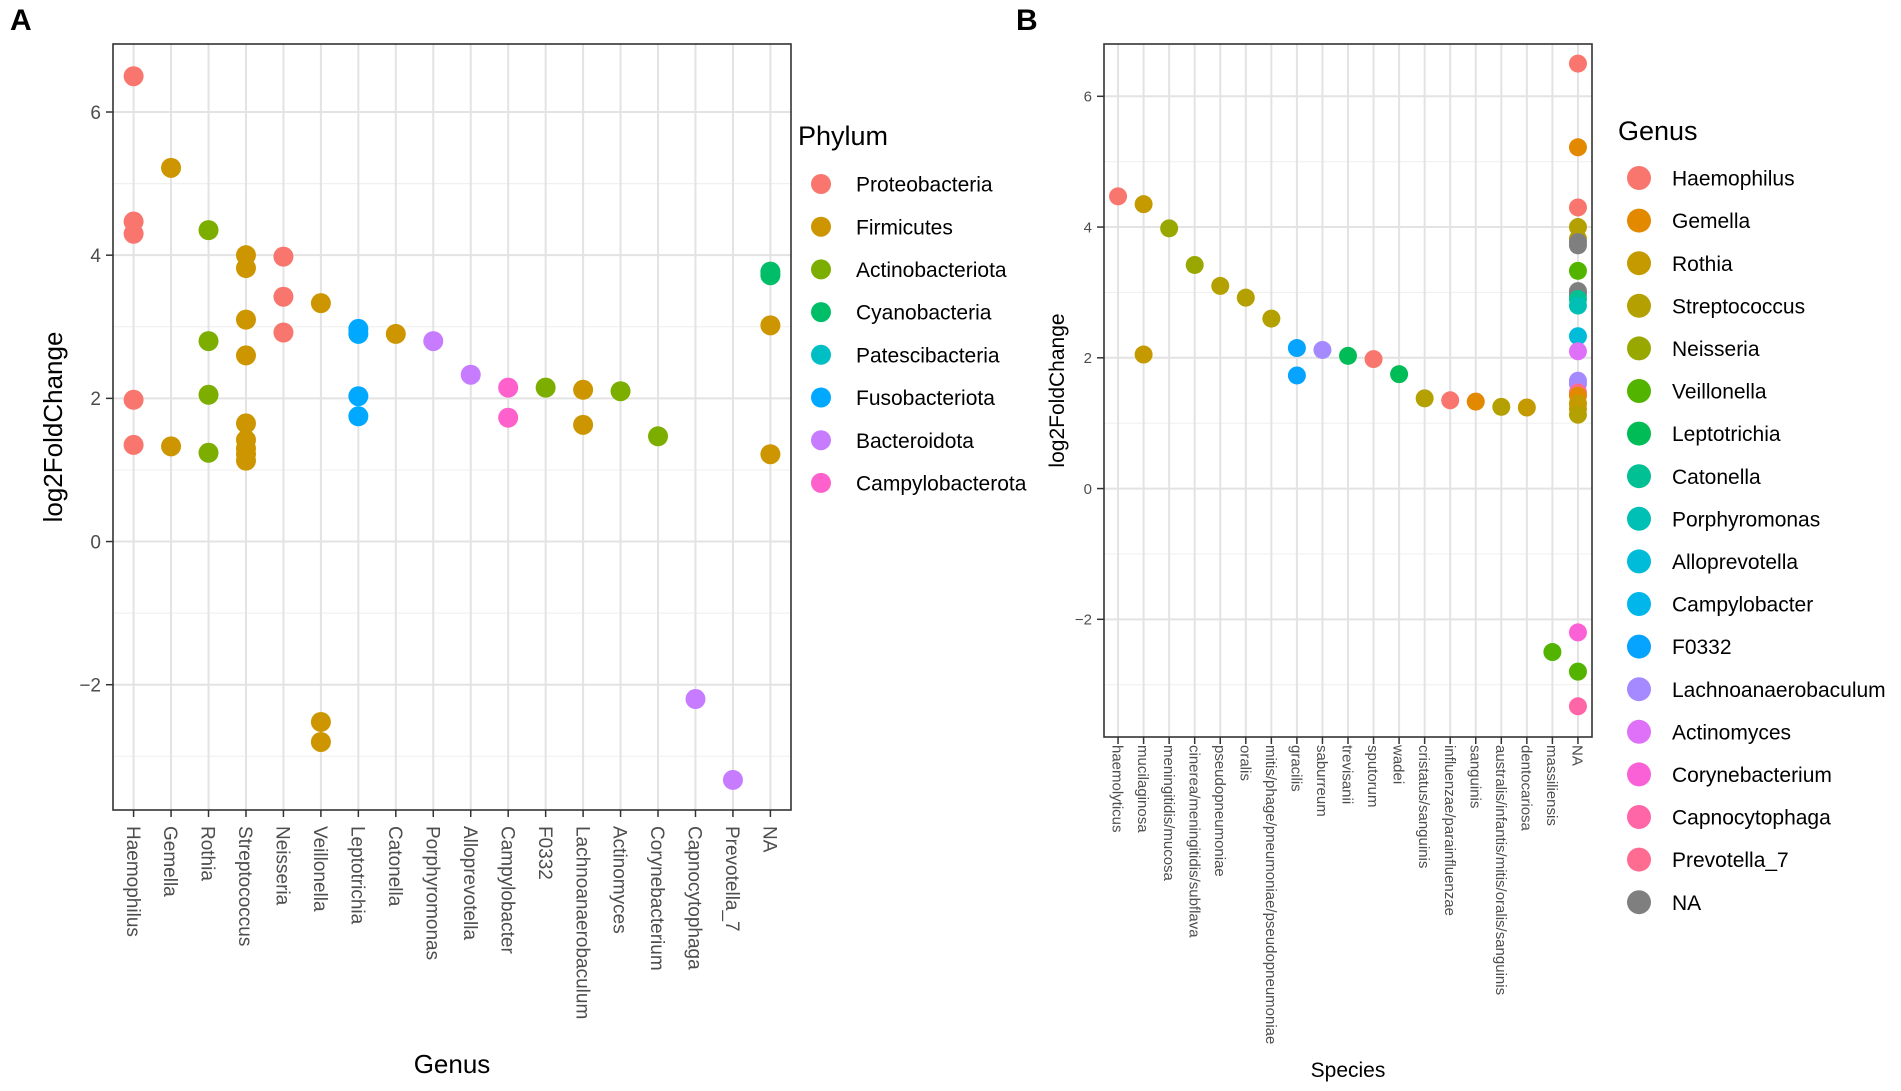 The image size is (1901, 1091). Describe the element at coordinates (1449, 830) in the screenshot. I see `x-tick-label: influenzae/parainfluenzae` at that location.